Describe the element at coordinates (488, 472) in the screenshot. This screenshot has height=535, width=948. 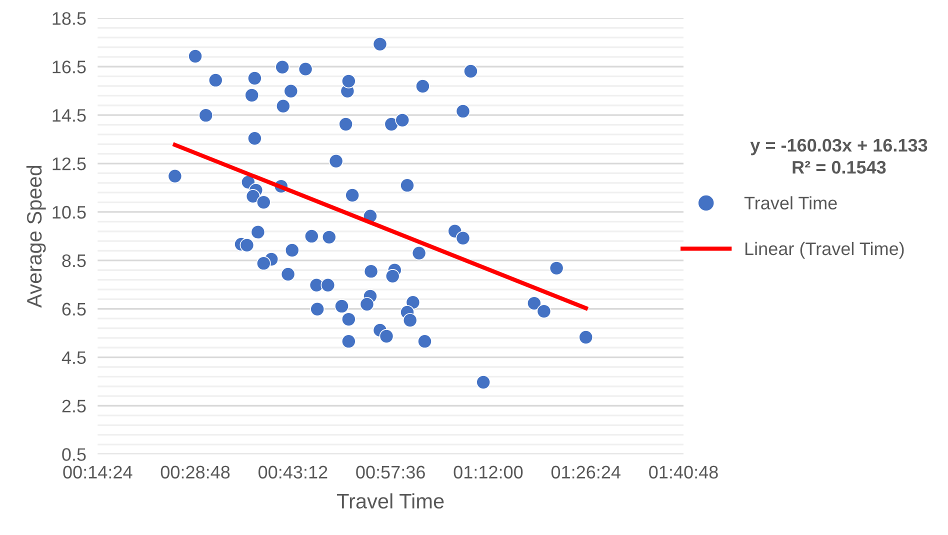
I see `x-tick-label: 01:12:00` at that location.